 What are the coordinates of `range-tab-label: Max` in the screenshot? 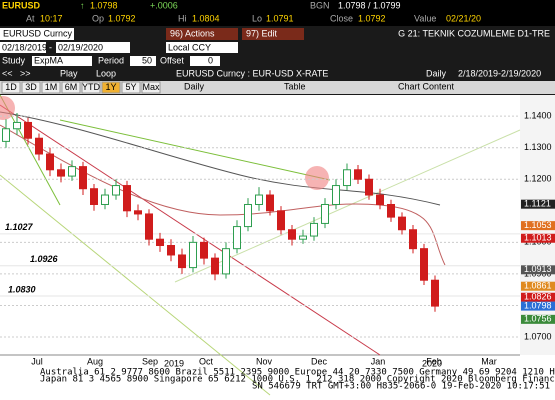 It's located at (151, 87).